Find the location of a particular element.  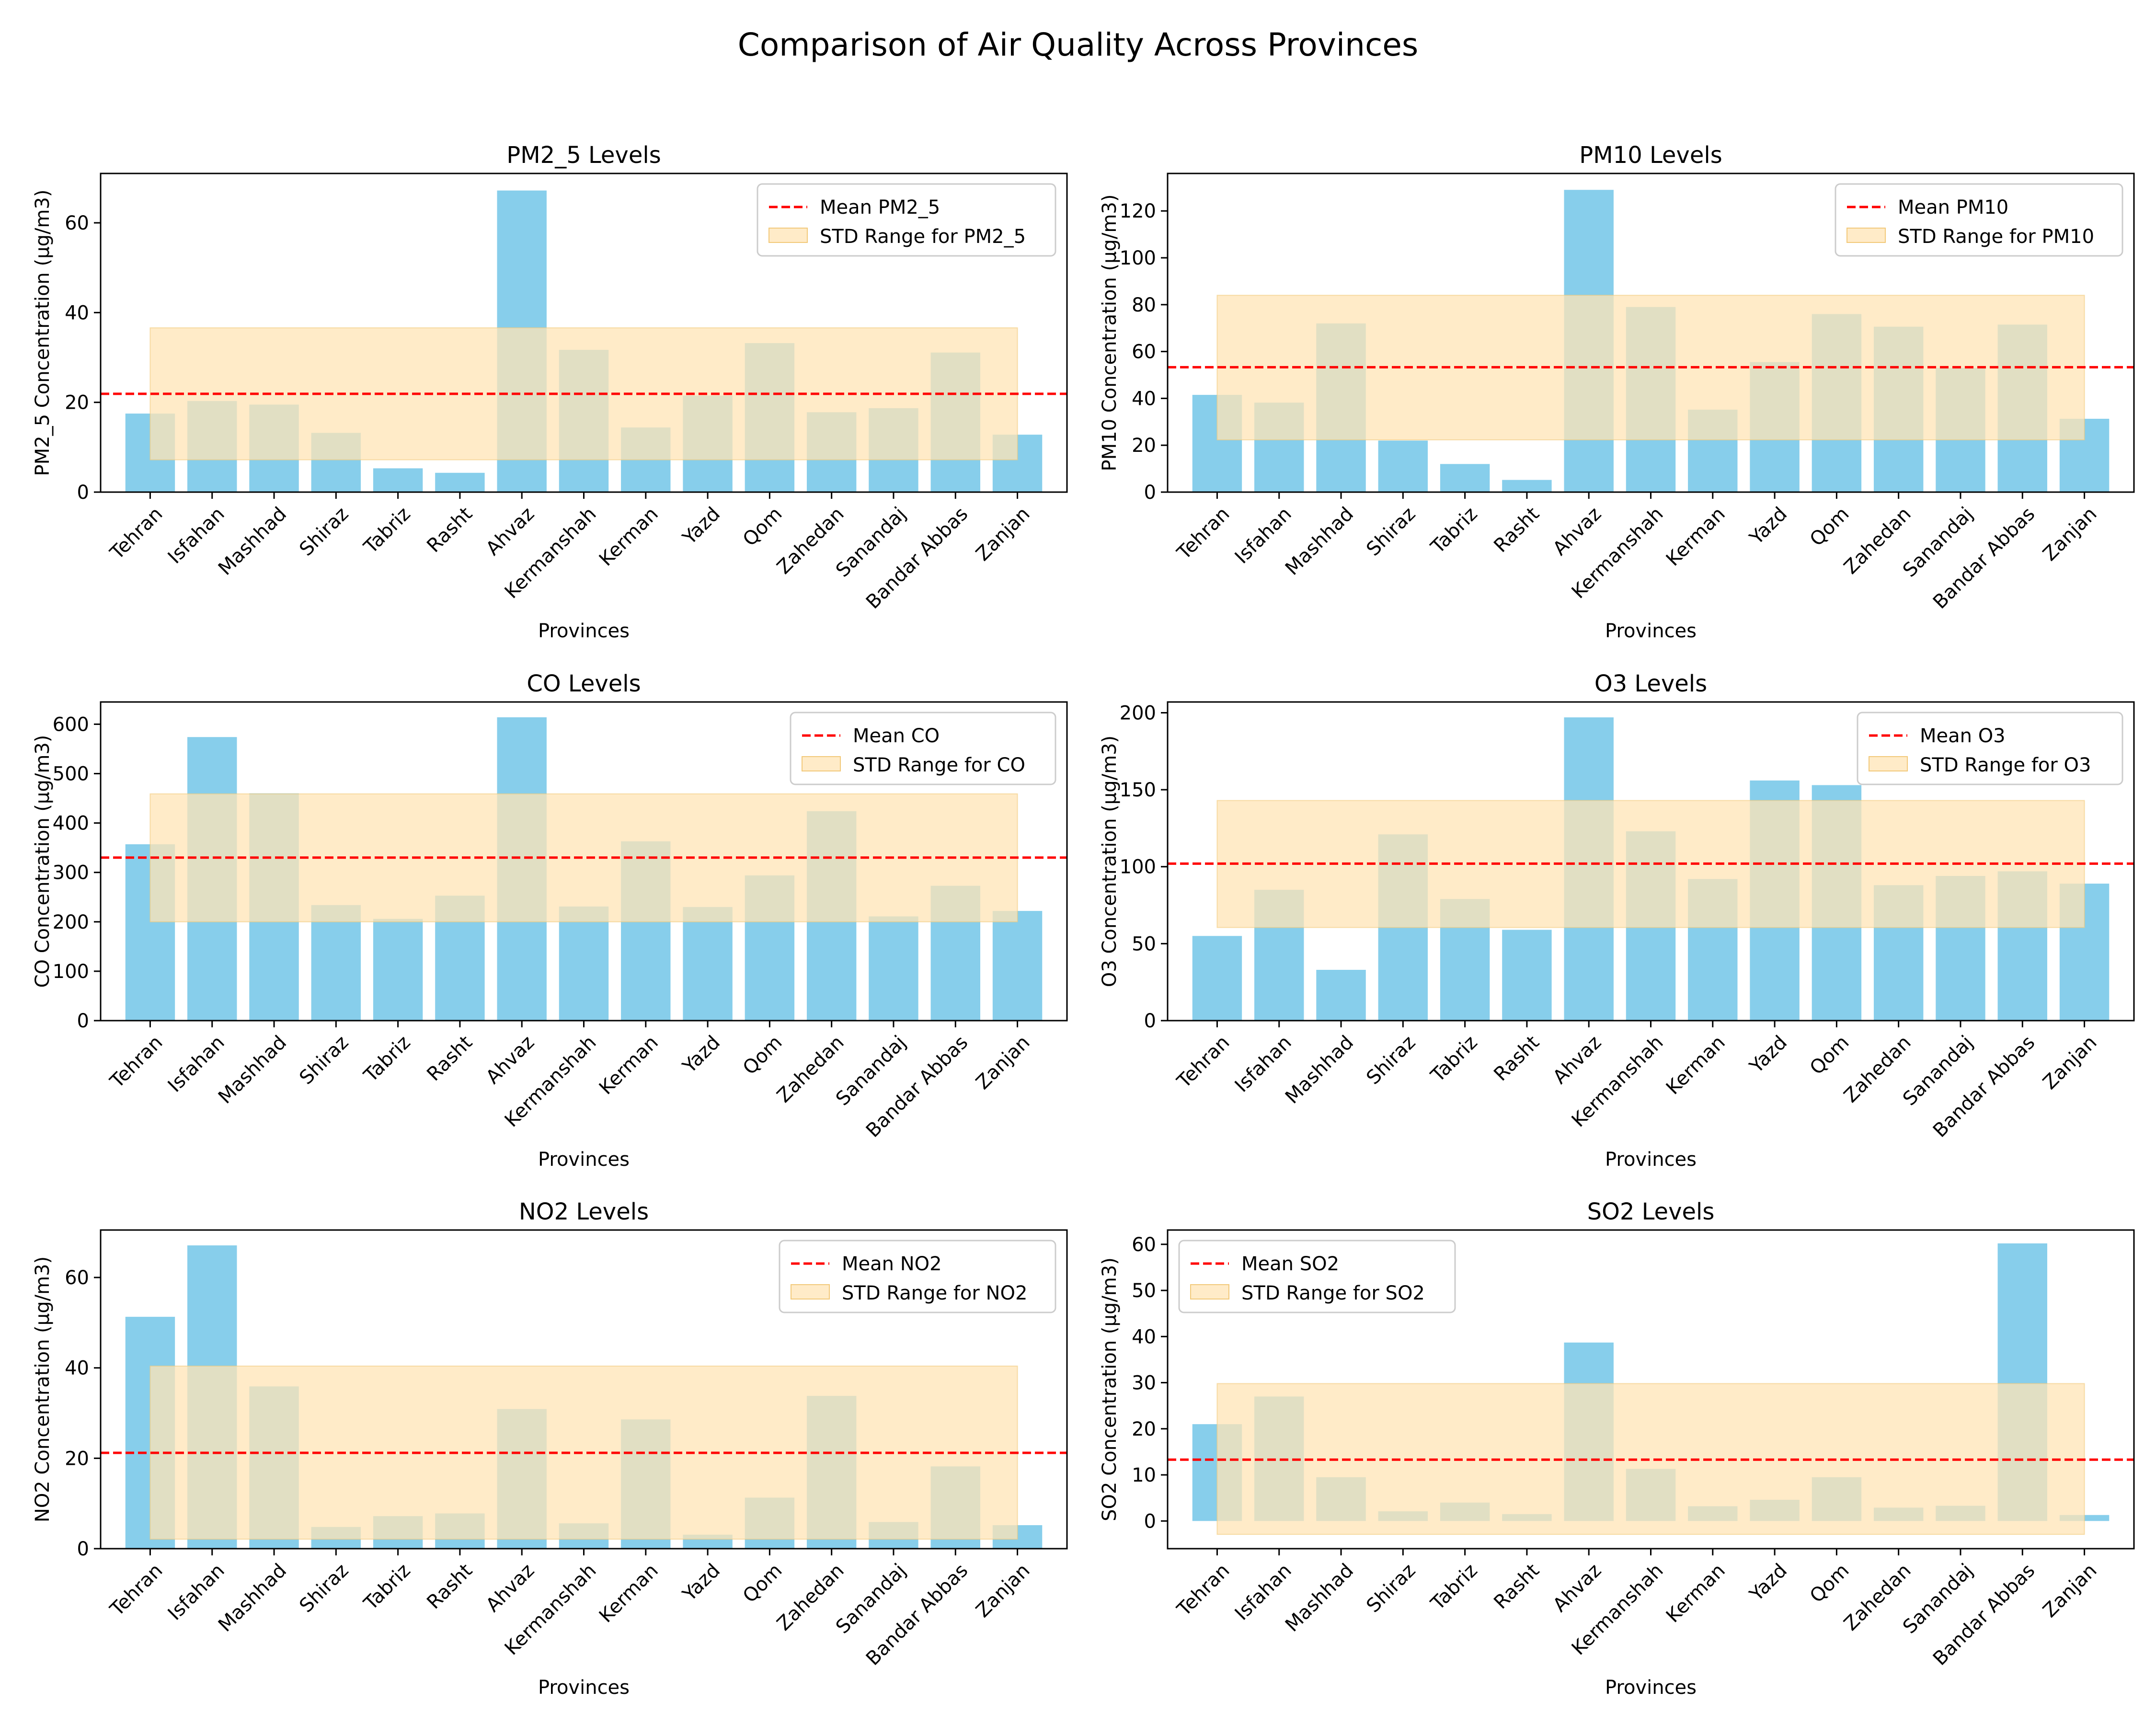

subplot-title: CO Levels is located at coordinates (584, 683).